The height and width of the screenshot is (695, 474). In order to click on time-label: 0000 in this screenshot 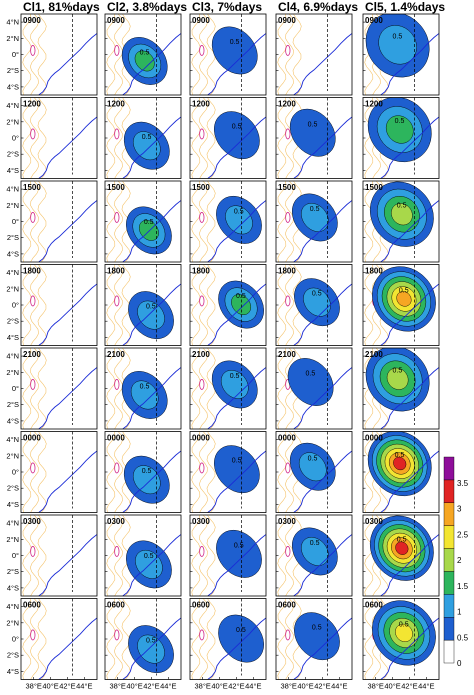, I will do `click(287, 438)`.